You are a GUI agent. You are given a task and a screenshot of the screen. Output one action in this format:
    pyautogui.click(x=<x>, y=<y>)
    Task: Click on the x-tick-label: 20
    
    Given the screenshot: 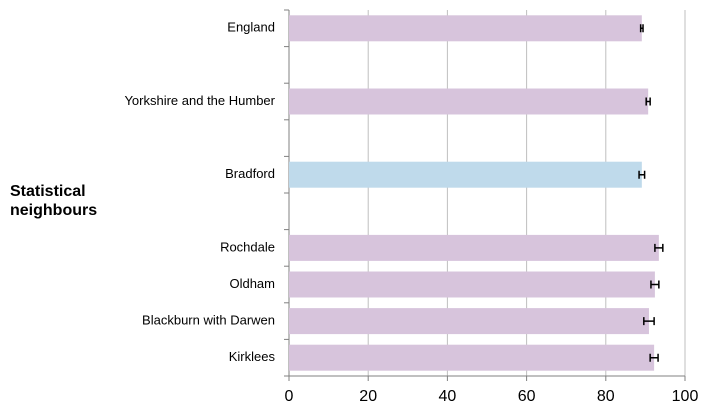 What is the action you would take?
    pyautogui.click(x=368, y=396)
    